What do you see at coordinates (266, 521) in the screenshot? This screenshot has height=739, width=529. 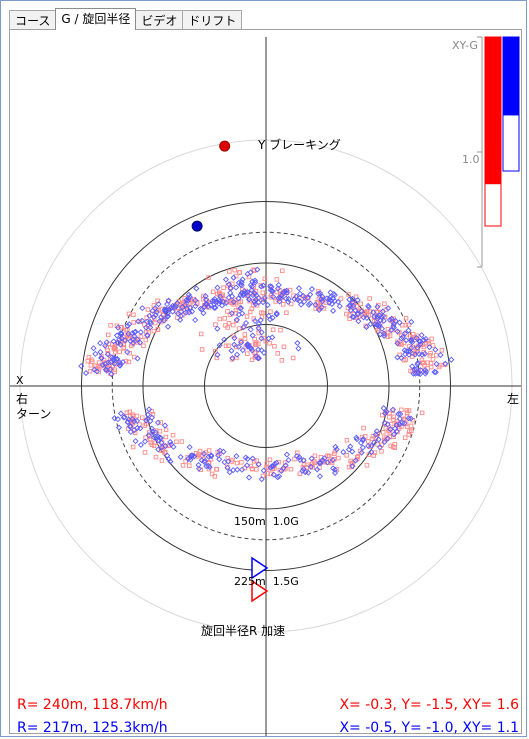 I see `ring-label-1g: 150m 1.0G` at bounding box center [266, 521].